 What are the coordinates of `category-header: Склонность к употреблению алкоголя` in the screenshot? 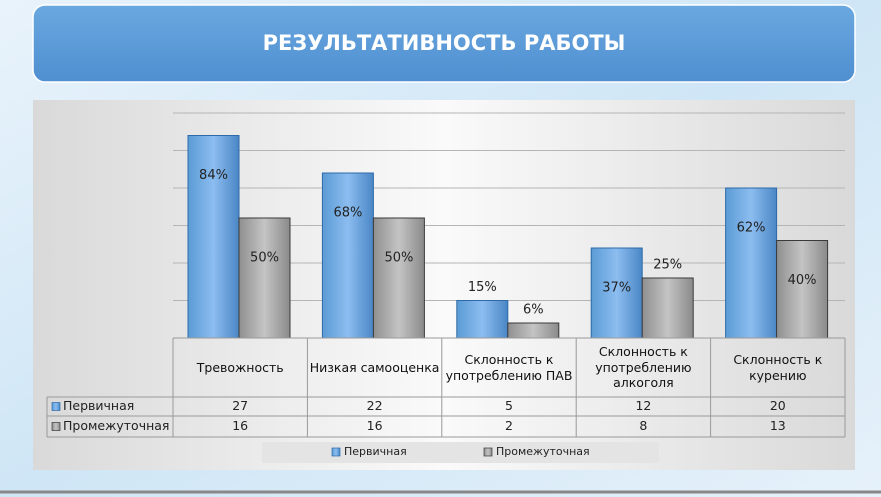 It's located at (643, 367).